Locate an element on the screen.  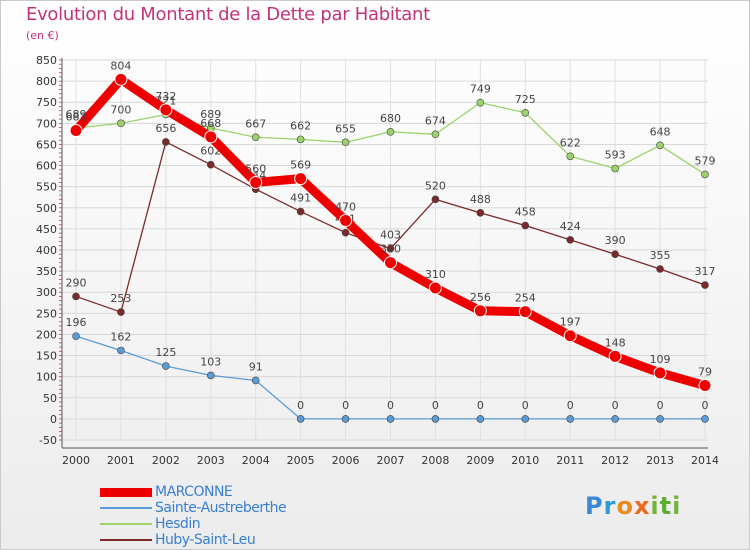
x-tick-label: 2012 is located at coordinates (615, 460).